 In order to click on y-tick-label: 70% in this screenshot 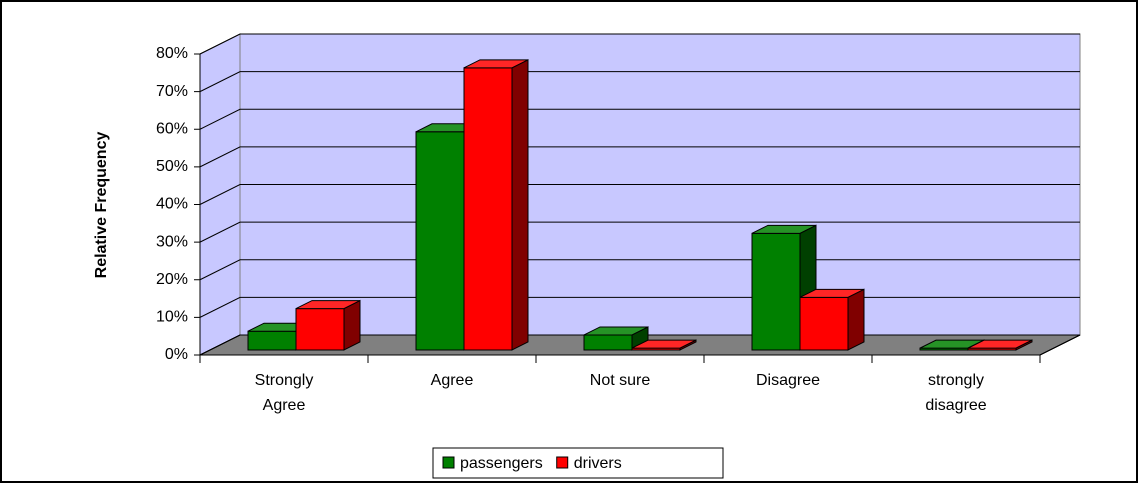, I will do `click(172, 91)`.